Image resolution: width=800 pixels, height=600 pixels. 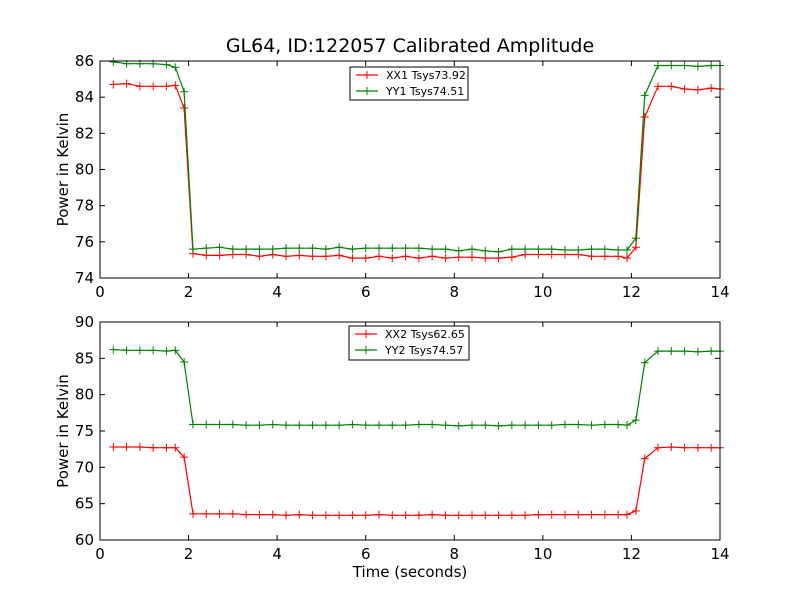 I want to click on y-tick-label: 82, so click(x=84, y=133).